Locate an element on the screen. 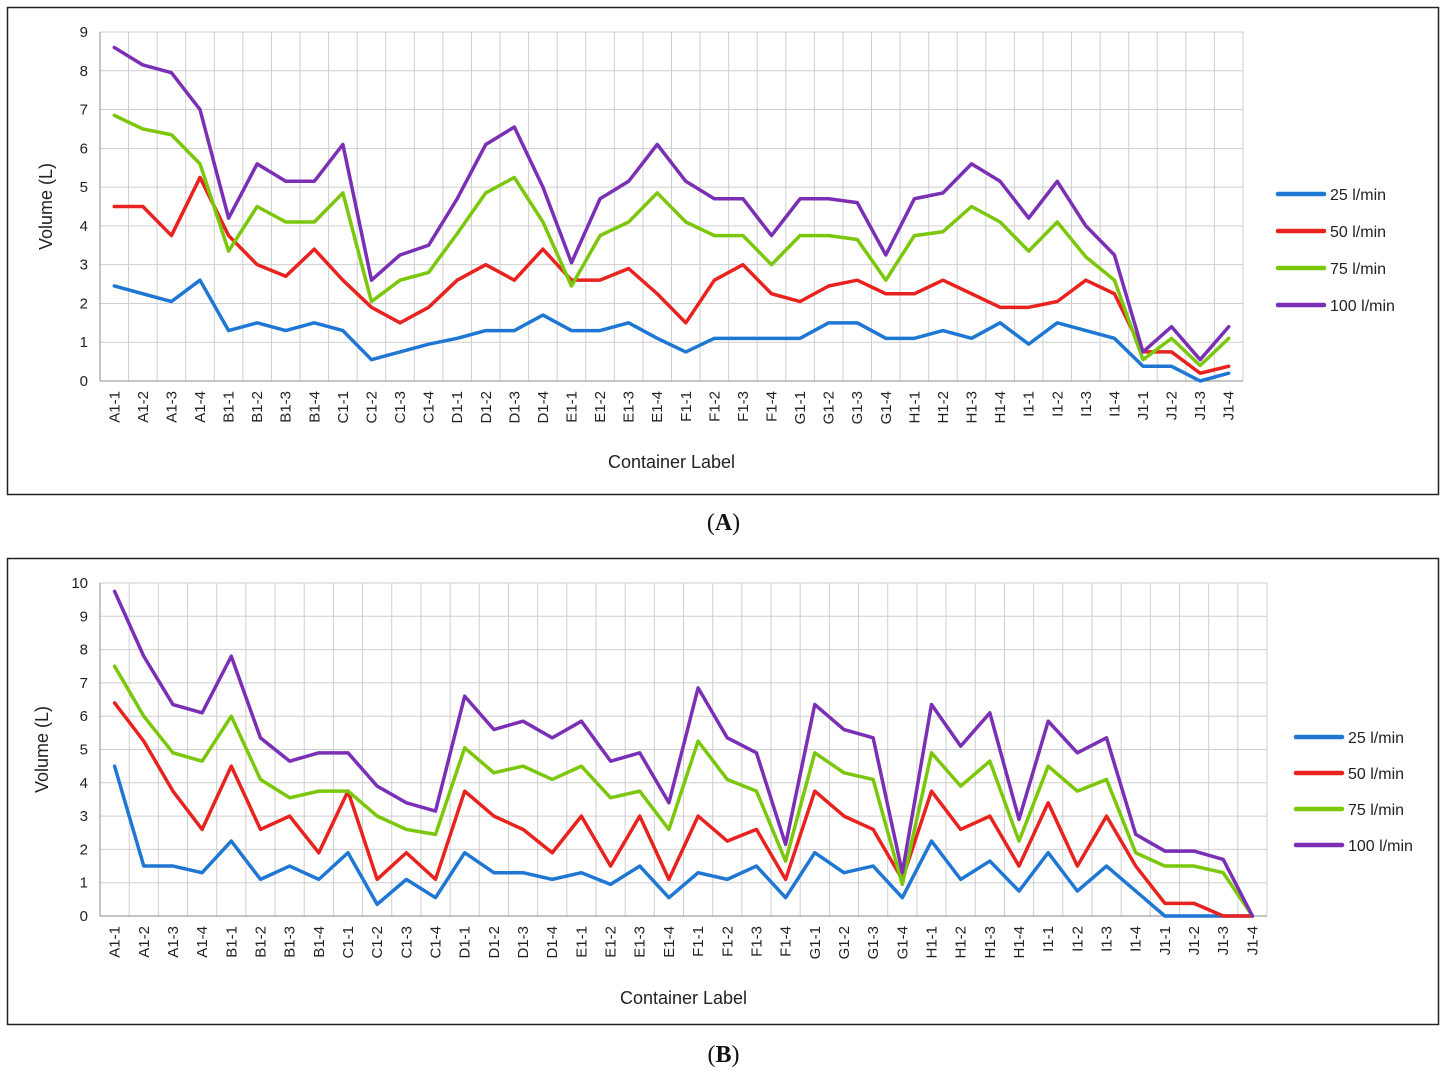 This screenshot has height=1080, width=1447. y-tick-label: 4 is located at coordinates (84, 226).